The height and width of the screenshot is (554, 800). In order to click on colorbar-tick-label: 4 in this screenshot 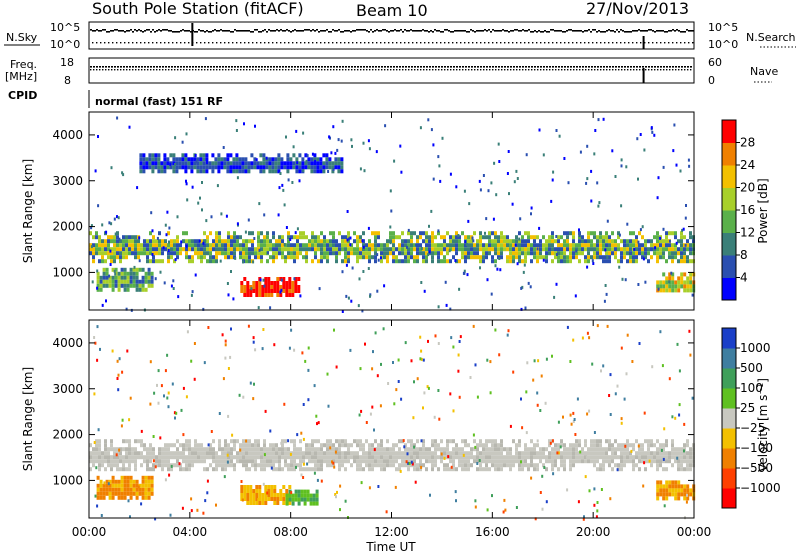, I will do `click(744, 278)`.